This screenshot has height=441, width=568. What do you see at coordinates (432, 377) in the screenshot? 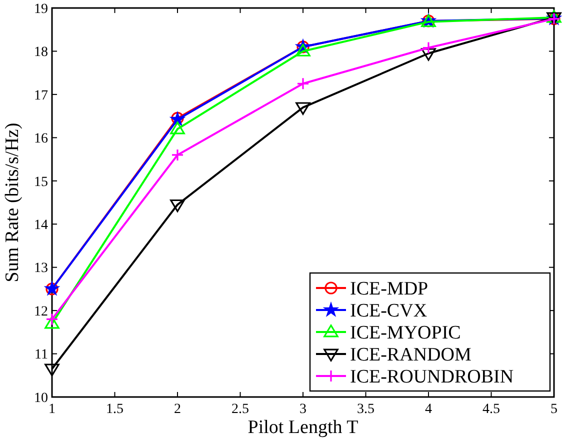
I see `legend-label: ICE-ROUNDROBIN` at bounding box center [432, 377].